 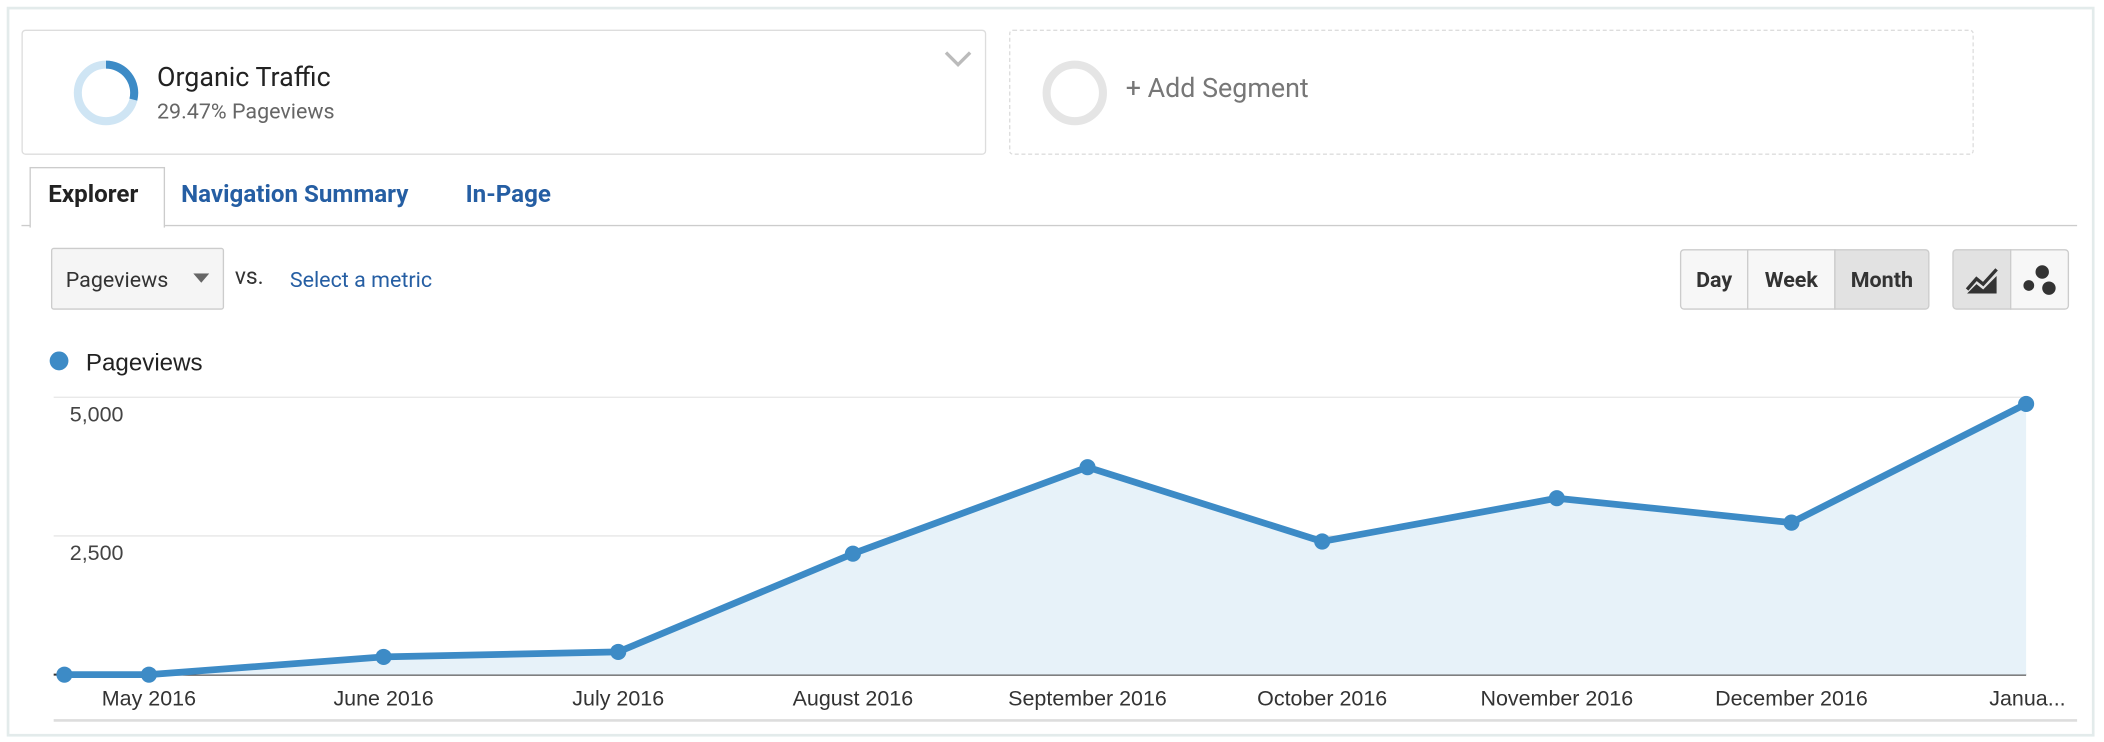 I want to click on active-tab, so click(x=97, y=197).